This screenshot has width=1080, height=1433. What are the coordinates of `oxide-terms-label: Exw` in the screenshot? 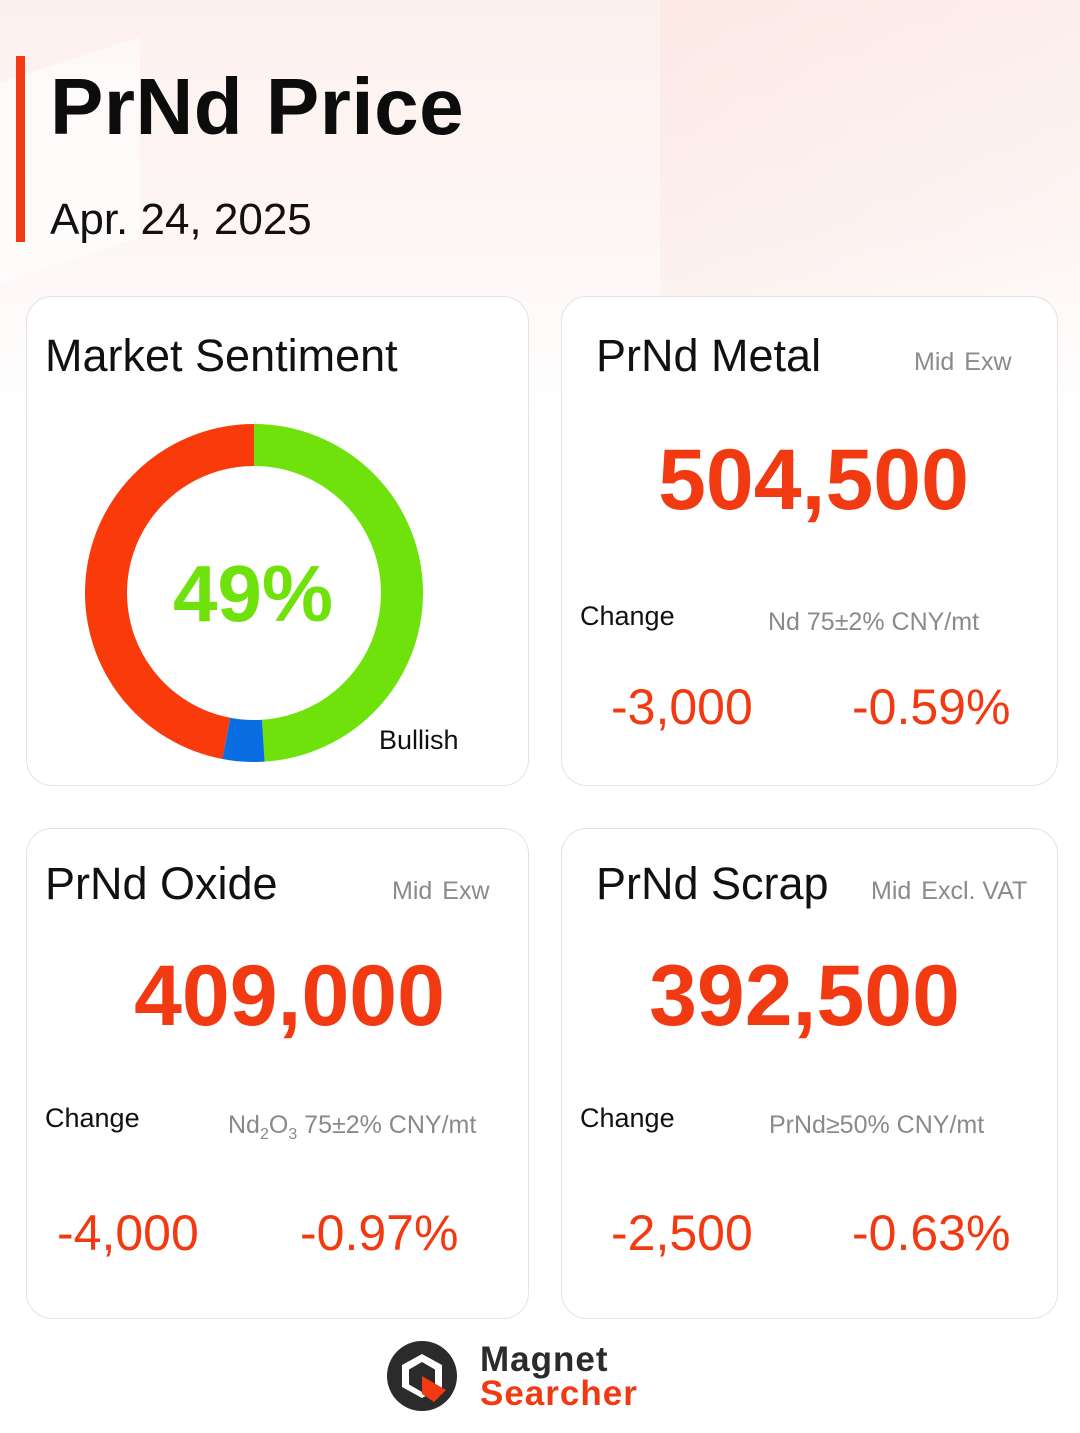 It's located at (466, 891).